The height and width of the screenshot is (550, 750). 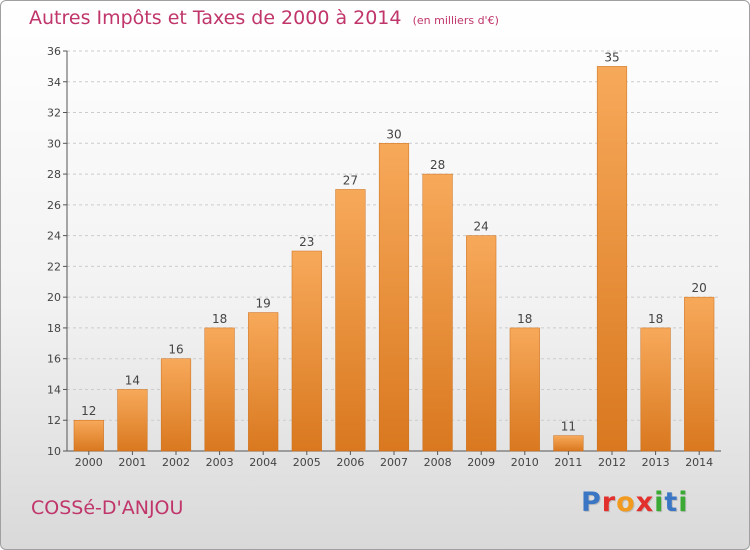 What do you see at coordinates (132, 420) in the screenshot?
I see `bar-2001` at bounding box center [132, 420].